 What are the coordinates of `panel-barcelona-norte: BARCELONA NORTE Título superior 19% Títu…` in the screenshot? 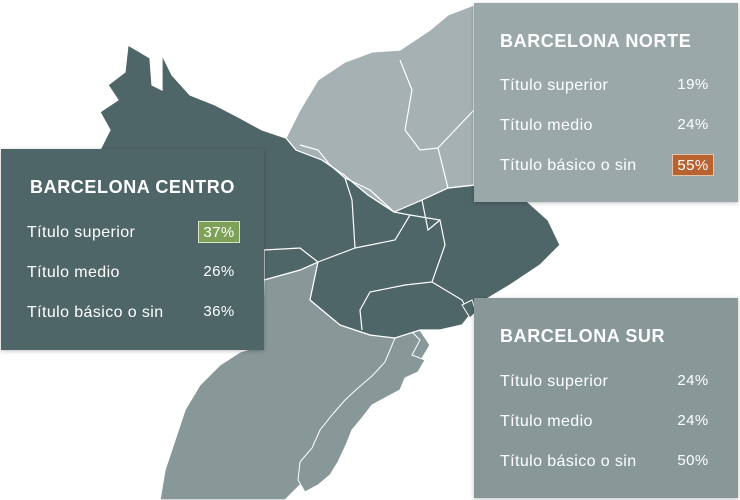 It's located at (606, 102).